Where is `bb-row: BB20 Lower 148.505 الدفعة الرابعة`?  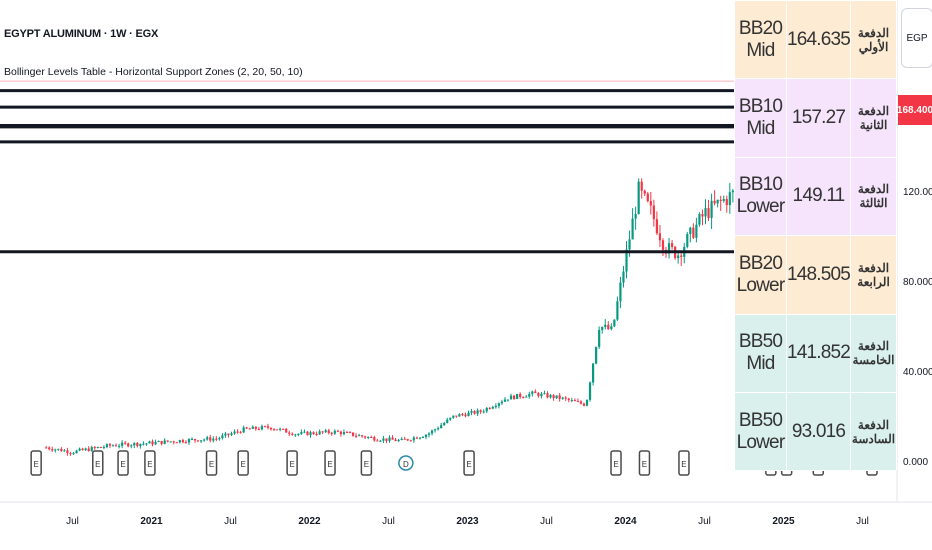 bb-row: BB20 Lower 148.505 الدفعة الرابعة is located at coordinates (815, 275).